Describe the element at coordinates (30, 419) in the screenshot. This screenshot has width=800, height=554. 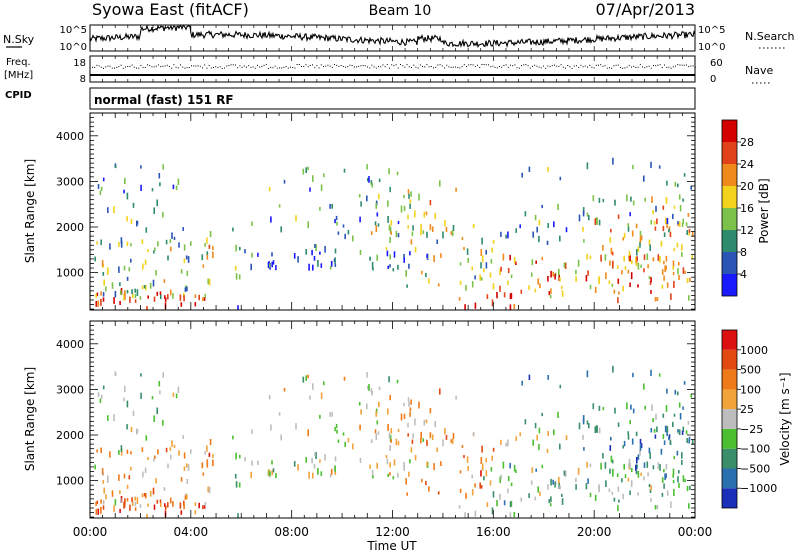
I see `velocity-ylabel: Slant Range [km]` at that location.